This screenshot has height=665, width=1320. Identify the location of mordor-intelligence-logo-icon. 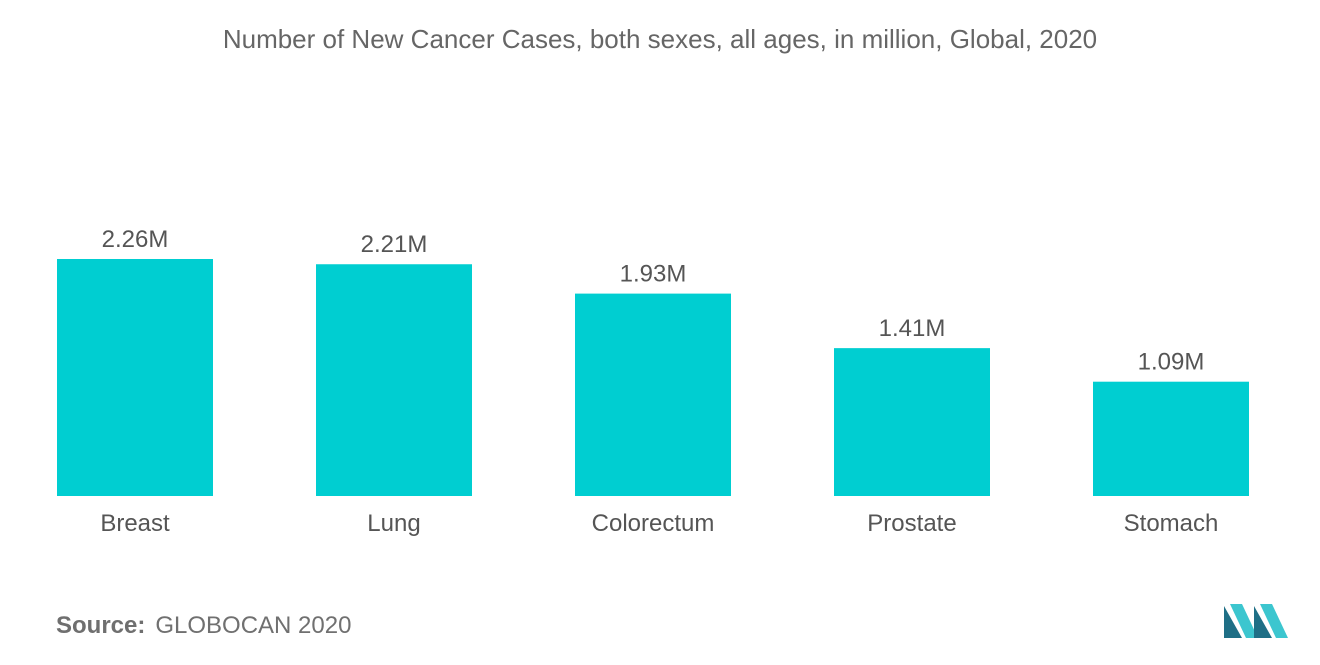
(1256, 621).